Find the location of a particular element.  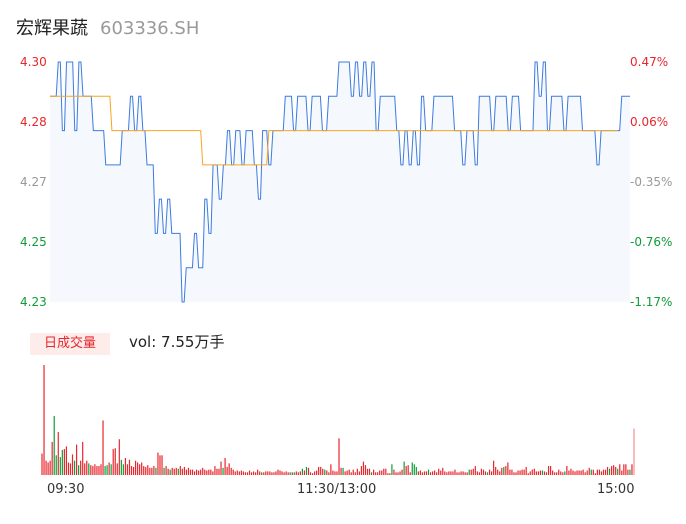

price-tick-label: 4.28 is located at coordinates (33, 122).